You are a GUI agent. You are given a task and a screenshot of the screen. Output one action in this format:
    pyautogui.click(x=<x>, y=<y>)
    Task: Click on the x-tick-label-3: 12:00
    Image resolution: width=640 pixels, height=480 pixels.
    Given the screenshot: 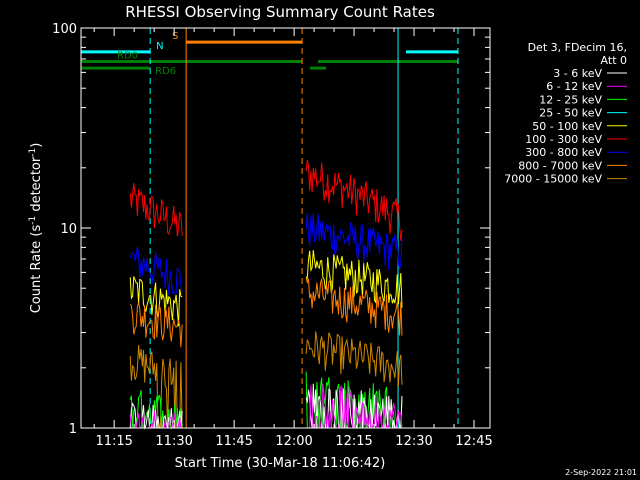 What is the action you would take?
    pyautogui.click(x=293, y=441)
    